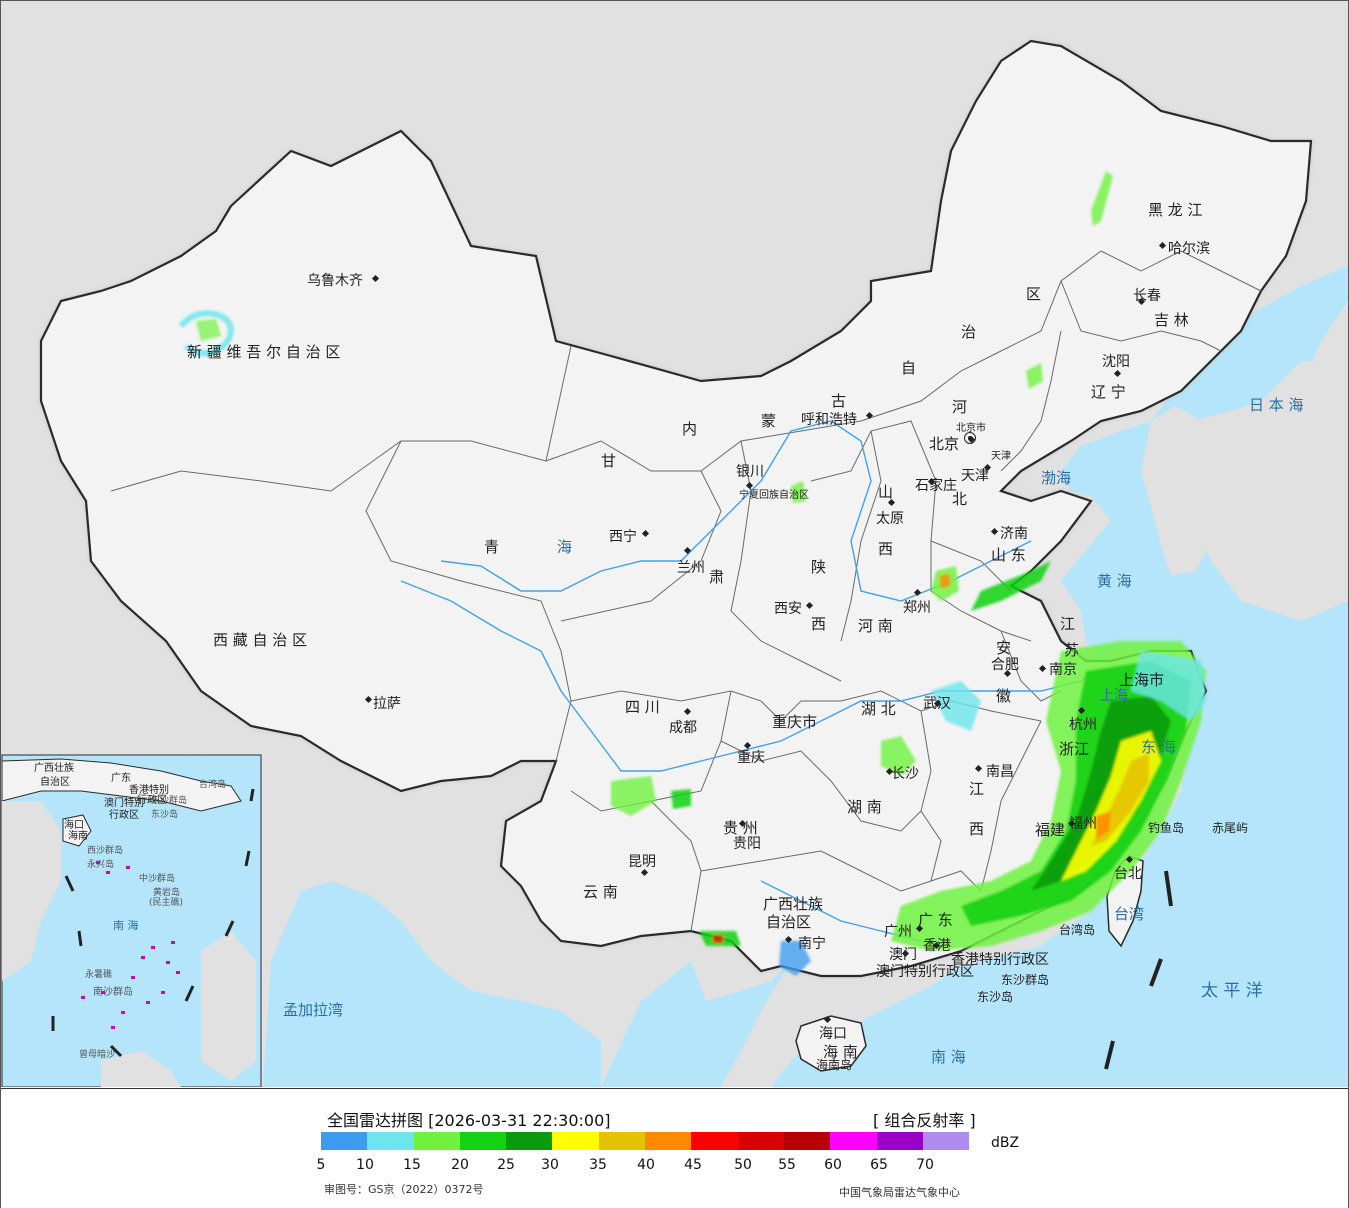 The height and width of the screenshot is (1208, 1349). Describe the element at coordinates (1083, 725) in the screenshot. I see `label-hangzhou: 杭州` at that location.